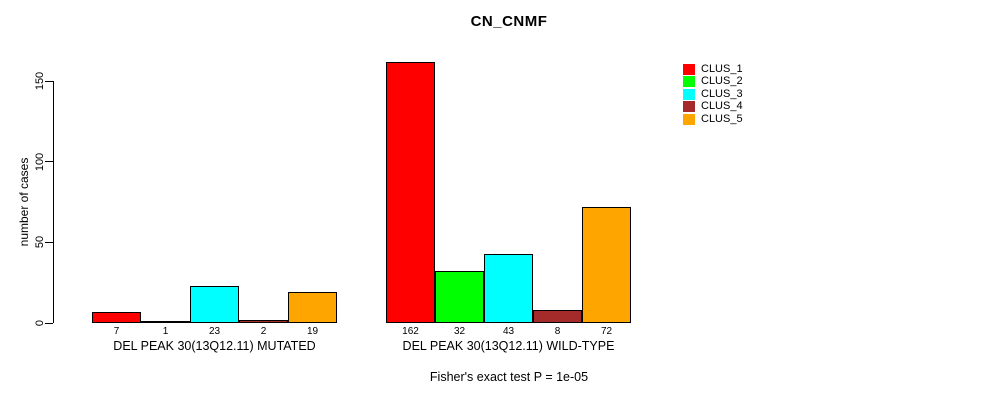  What do you see at coordinates (509, 377) in the screenshot?
I see `fisher-test-footnote: Fisher's exact test P = 1e-05` at bounding box center [509, 377].